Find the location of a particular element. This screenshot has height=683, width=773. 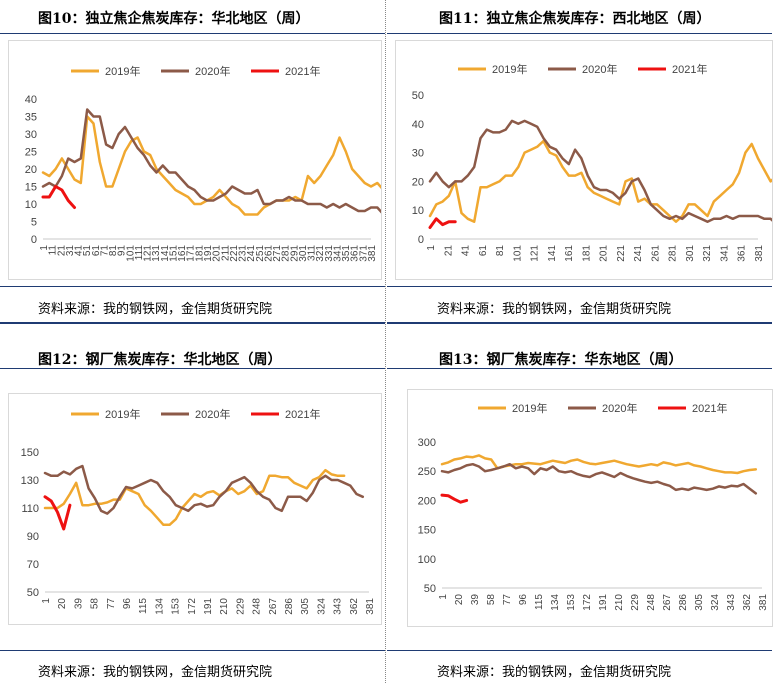

x-tick-label: 301 is located at coordinates (303, 253).